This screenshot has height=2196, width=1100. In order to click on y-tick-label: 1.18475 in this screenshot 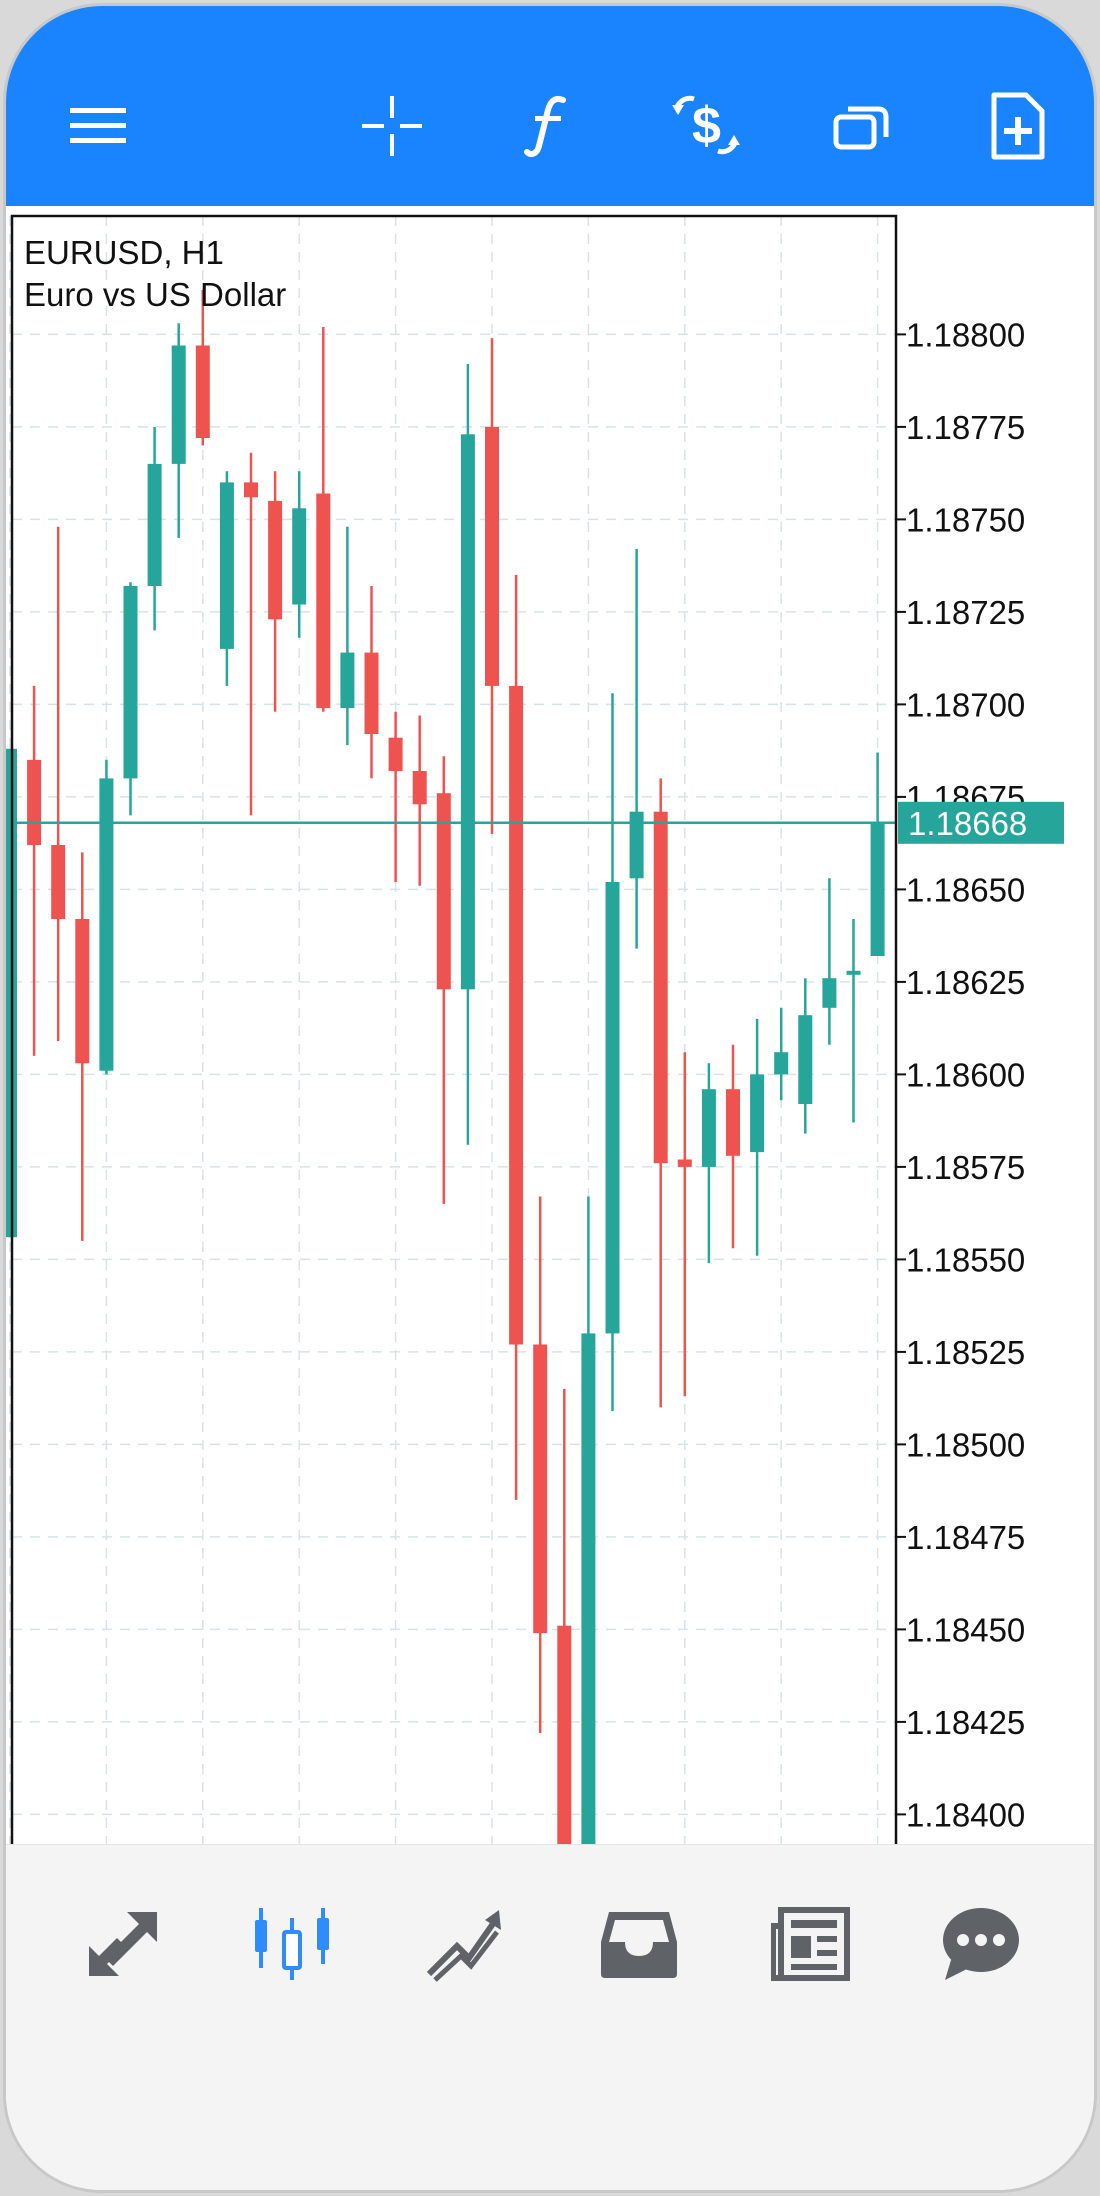, I will do `click(965, 1537)`.